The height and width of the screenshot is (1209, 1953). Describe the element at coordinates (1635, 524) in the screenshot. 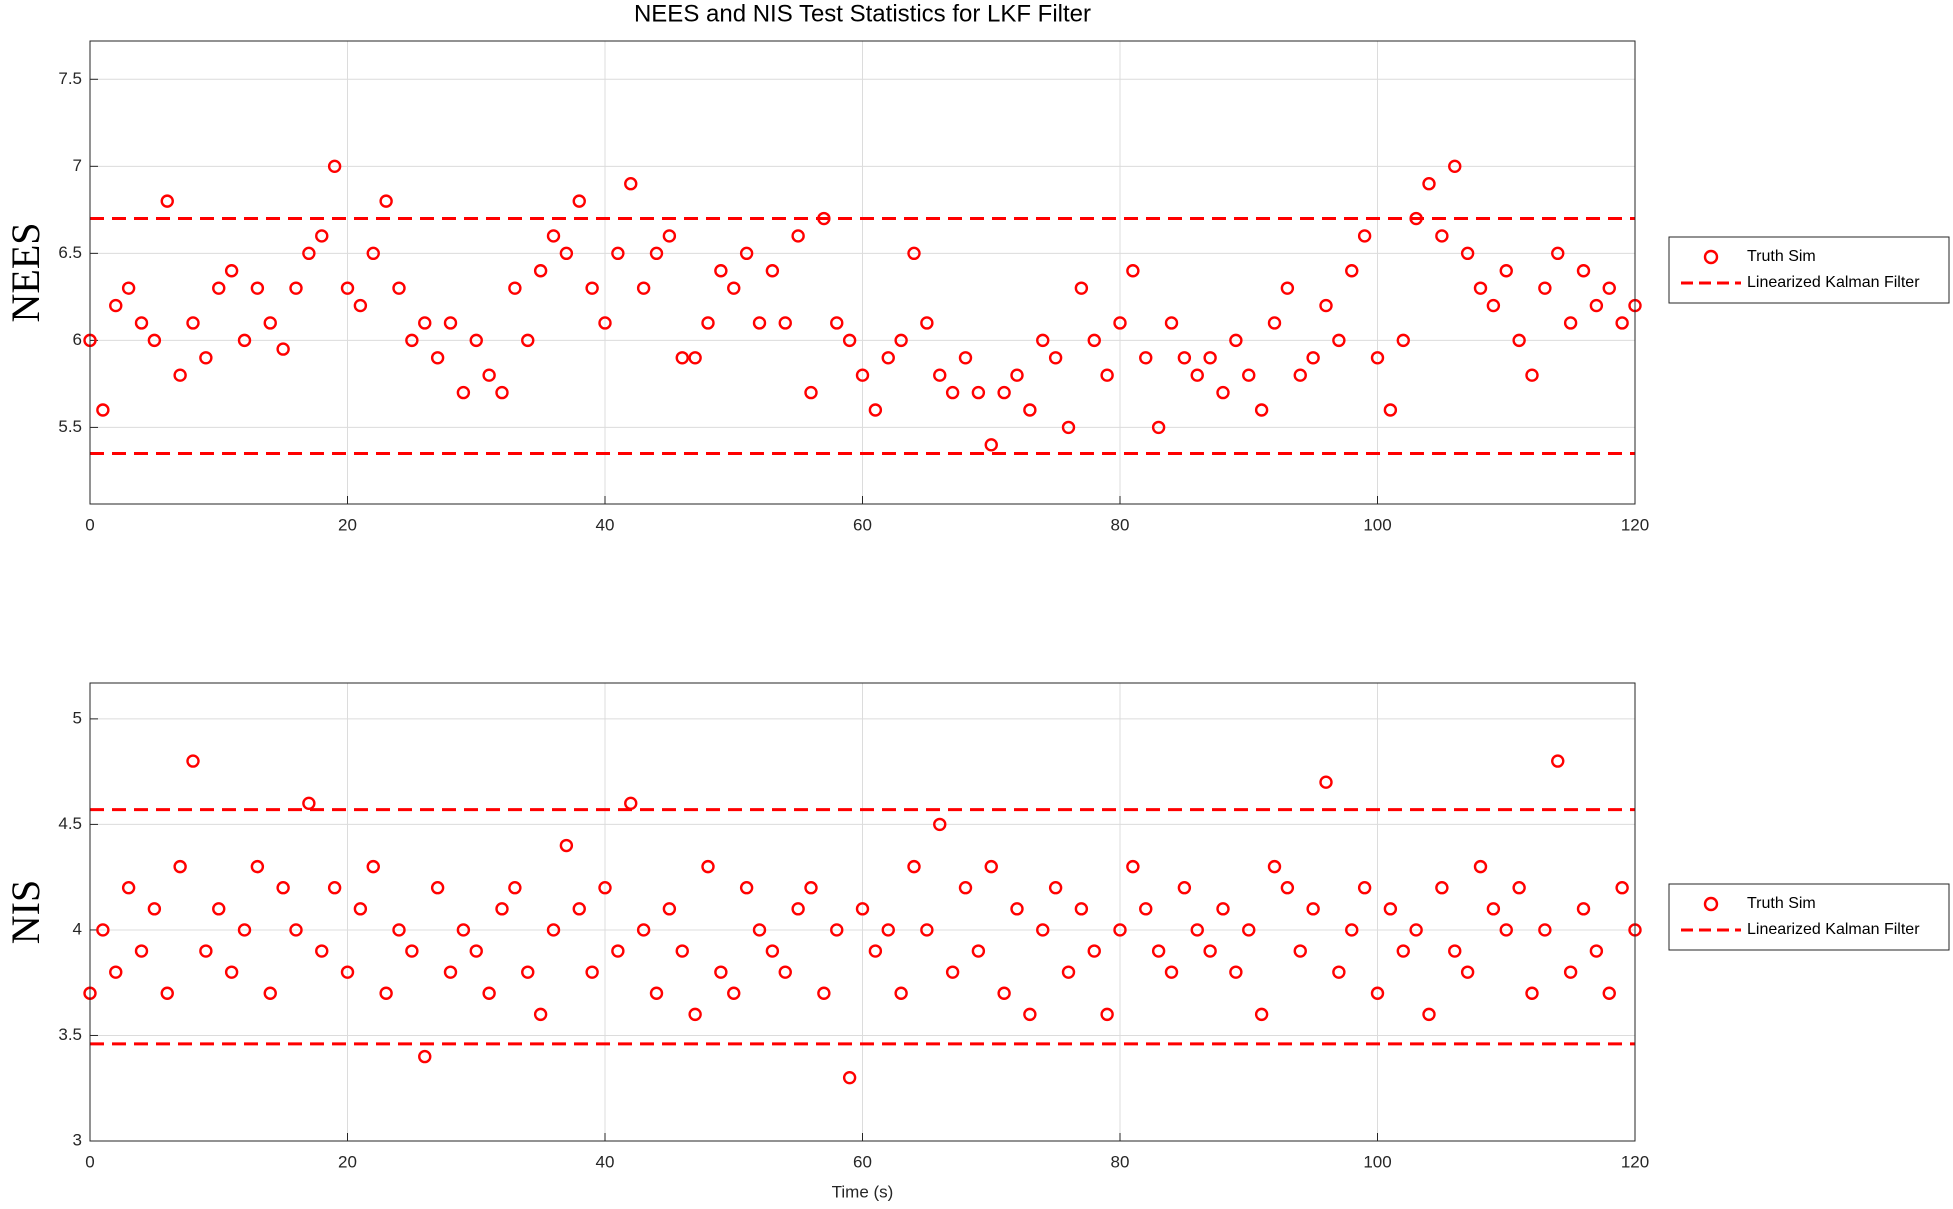

I see `x-tick-label: 120` at that location.